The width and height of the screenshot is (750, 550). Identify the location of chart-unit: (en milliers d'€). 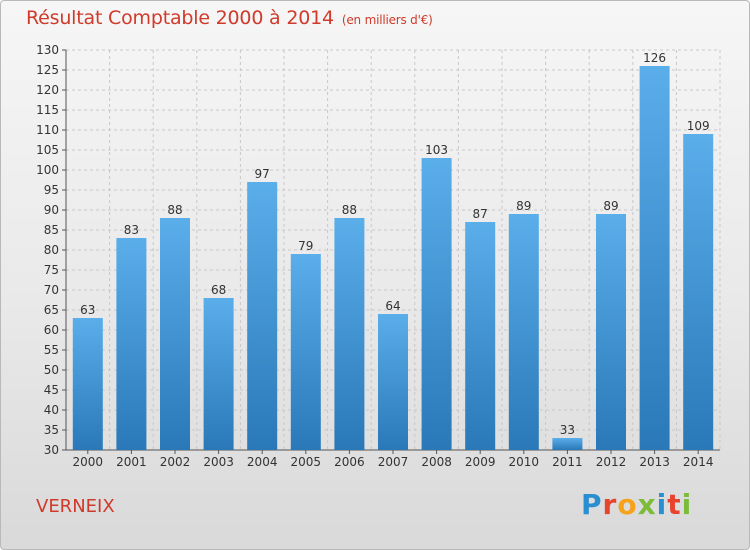
(387, 20).